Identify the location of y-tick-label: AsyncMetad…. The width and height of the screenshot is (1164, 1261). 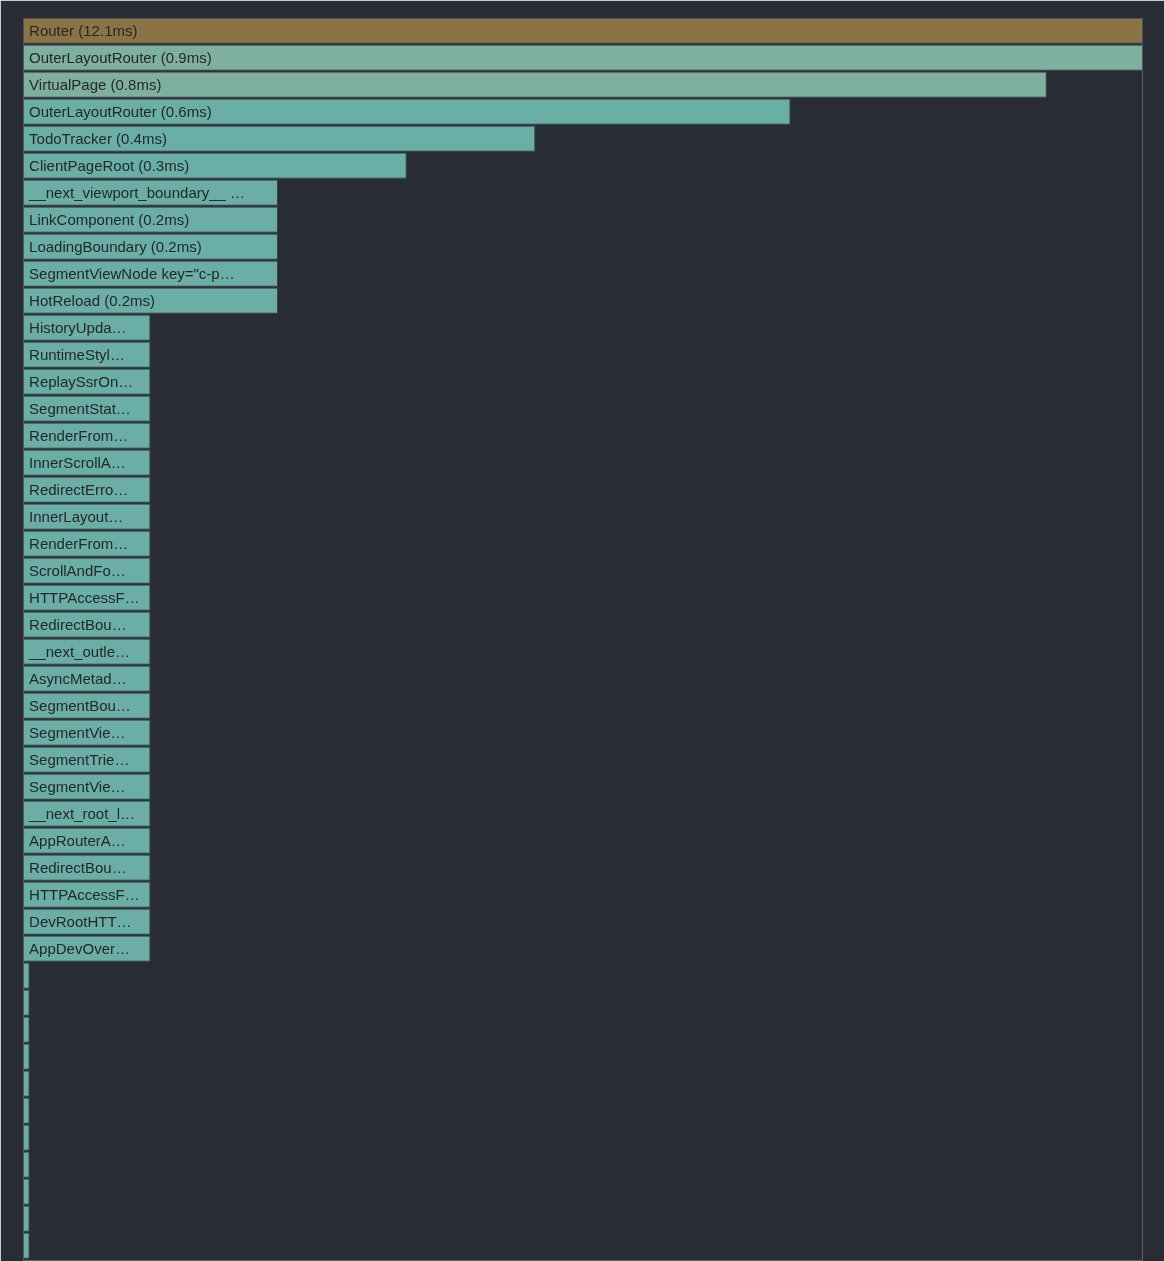
(78, 679).